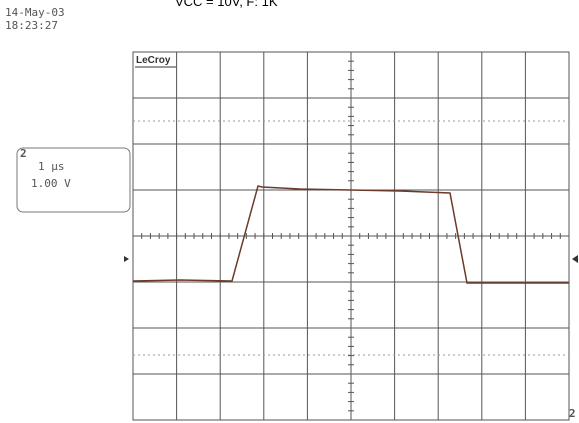 The height and width of the screenshot is (423, 579). I want to click on brand-bg, so click(155, 60).